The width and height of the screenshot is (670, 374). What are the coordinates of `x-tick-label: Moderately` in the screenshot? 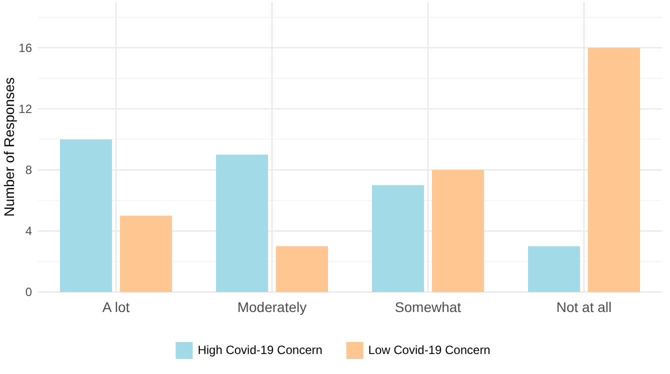 It's located at (272, 307).